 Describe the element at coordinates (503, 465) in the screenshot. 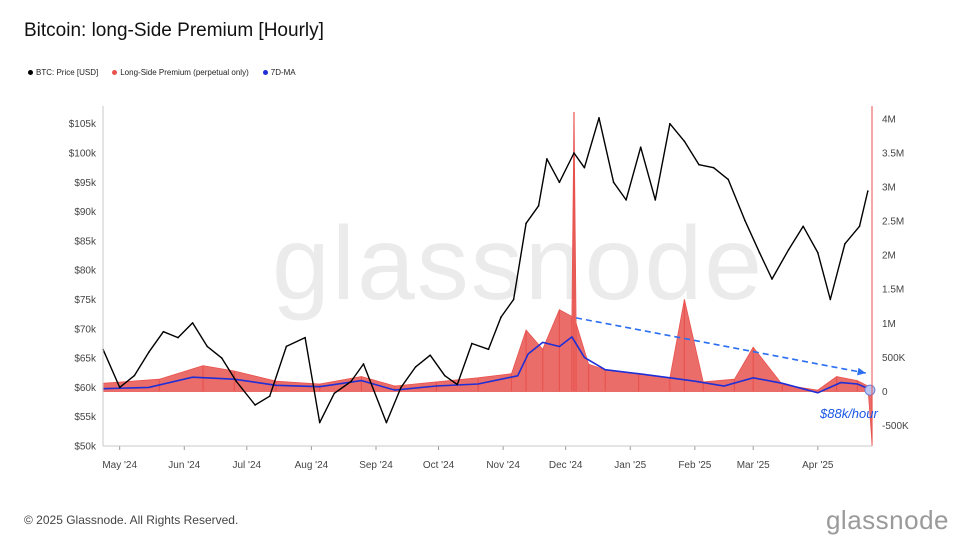

I see `x-tick-label: Nov '24` at that location.